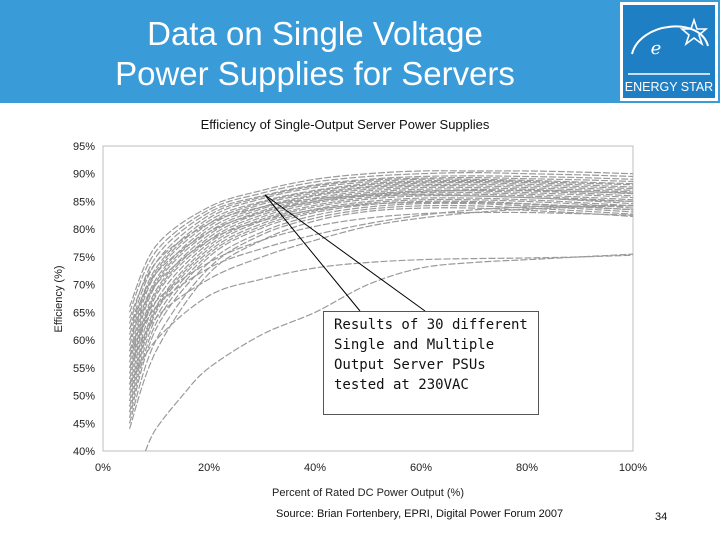 The height and width of the screenshot is (540, 720). I want to click on slide-title-line1: Data on Single Voltage, so click(315, 33).